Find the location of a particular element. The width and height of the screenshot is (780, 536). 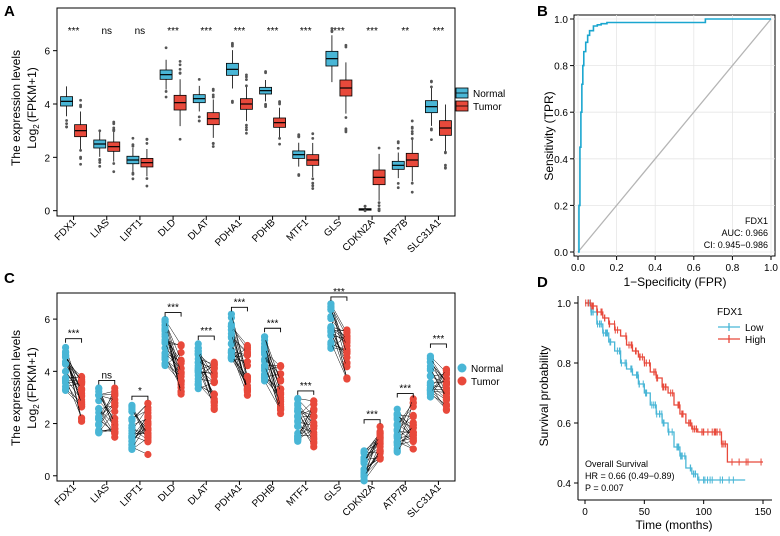

c-xtick-label: ATP7B is located at coordinates (396, 497).